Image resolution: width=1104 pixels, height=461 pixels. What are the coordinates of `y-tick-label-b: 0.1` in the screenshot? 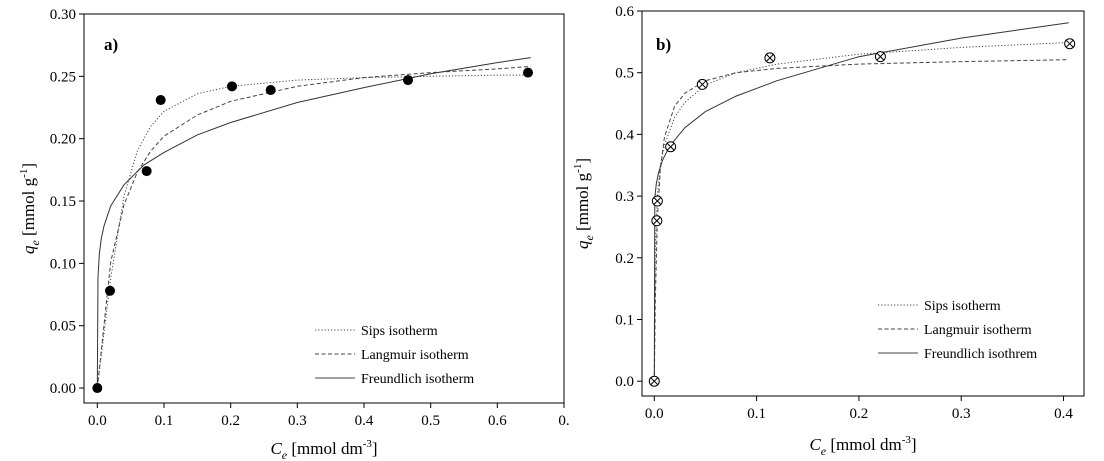 It's located at (624, 320).